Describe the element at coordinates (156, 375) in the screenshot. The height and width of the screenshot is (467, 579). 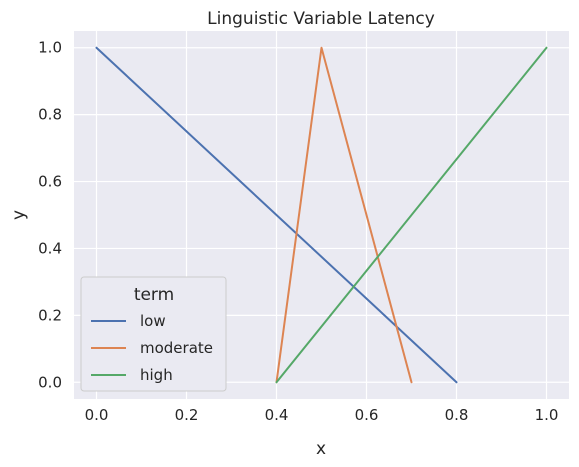
I see `legend-label-high: high` at that location.